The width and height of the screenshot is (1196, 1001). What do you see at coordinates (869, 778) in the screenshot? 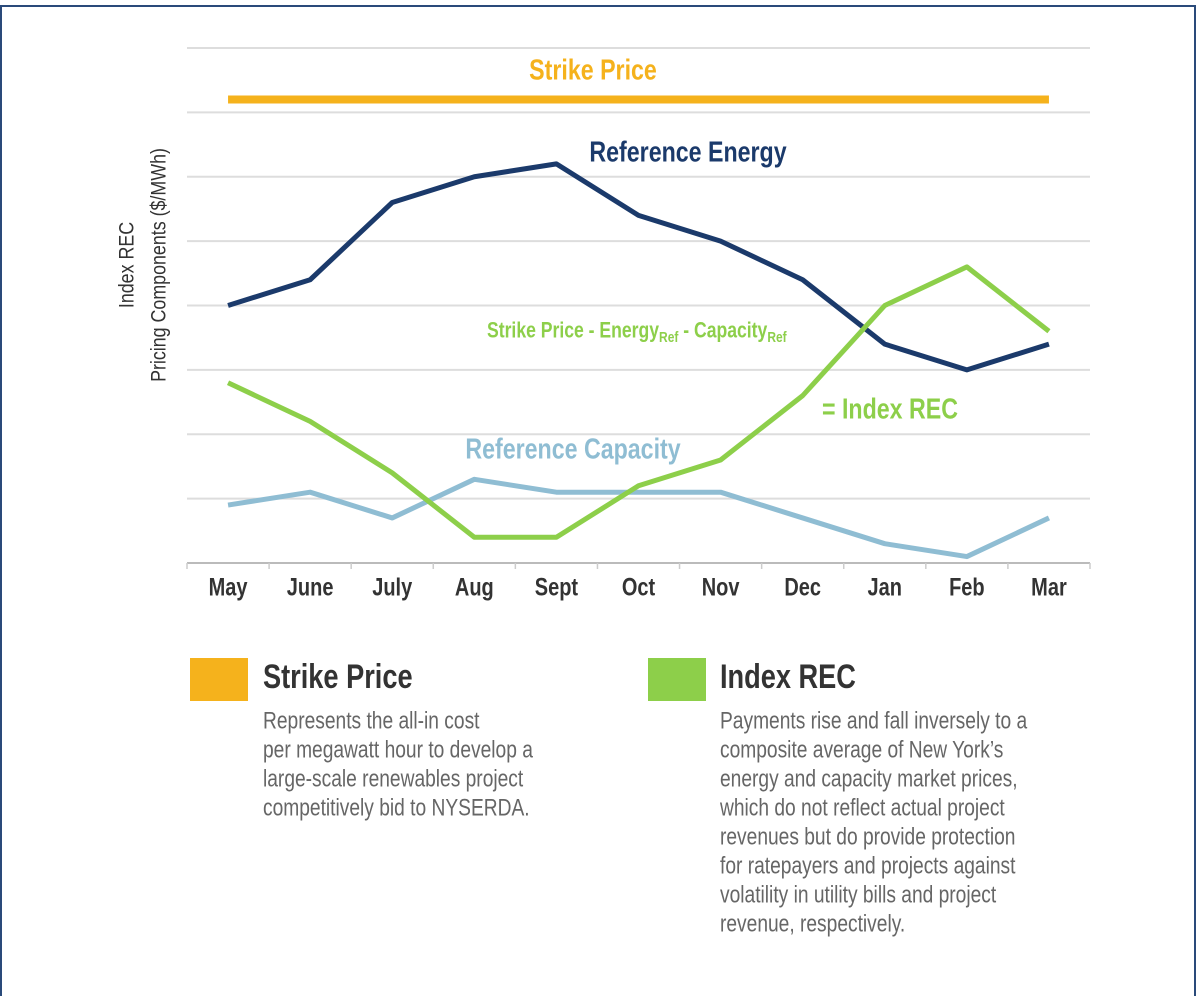
I see `legend-description: energy and capacity market prices,` at bounding box center [869, 778].